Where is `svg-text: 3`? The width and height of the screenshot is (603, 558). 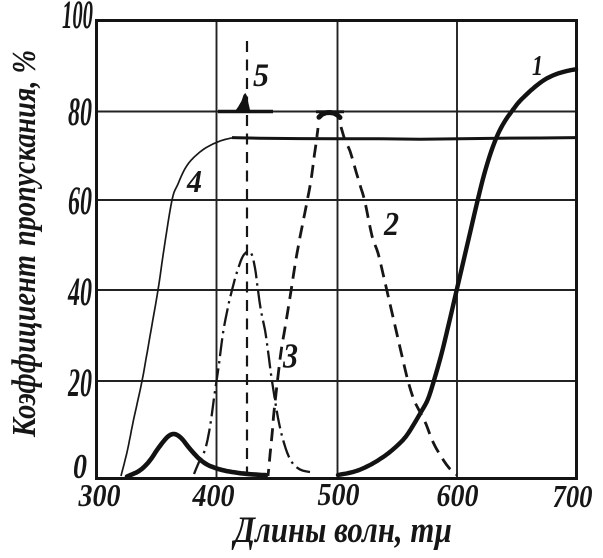 svg-text: 3 is located at coordinates (290, 356).